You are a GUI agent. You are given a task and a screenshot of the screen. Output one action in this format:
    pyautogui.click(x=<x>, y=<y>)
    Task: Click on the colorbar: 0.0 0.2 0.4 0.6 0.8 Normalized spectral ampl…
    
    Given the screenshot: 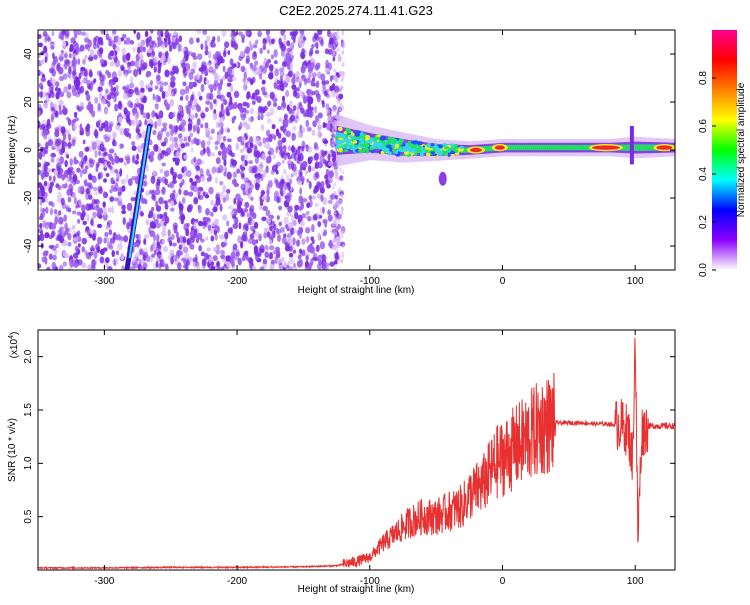 What is the action you would take?
    pyautogui.click(x=722, y=153)
    